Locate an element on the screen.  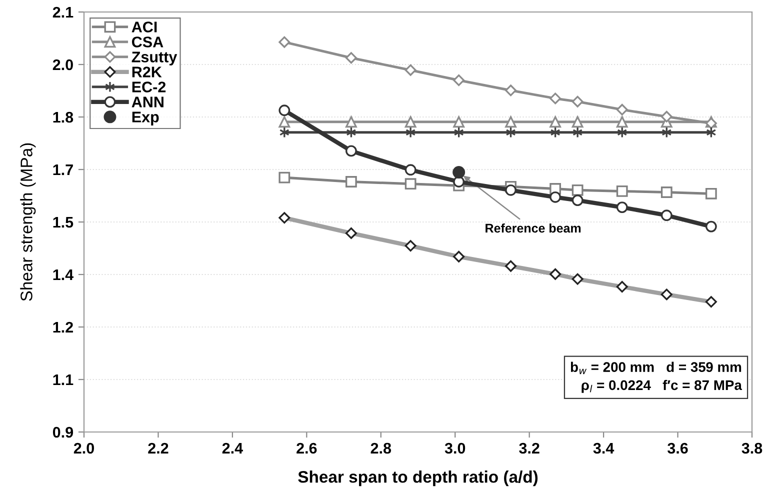
legend-label: ANN is located at coordinates (148, 102).